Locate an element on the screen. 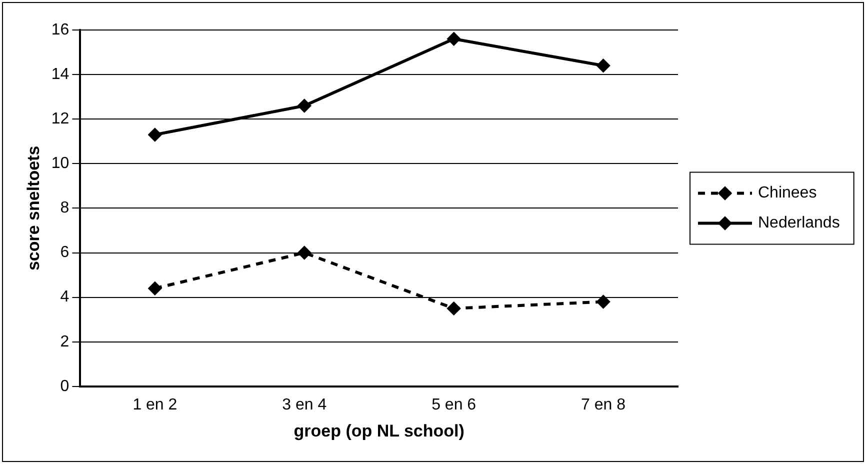 The width and height of the screenshot is (868, 466). y-tick-label: 2 is located at coordinates (65, 341).